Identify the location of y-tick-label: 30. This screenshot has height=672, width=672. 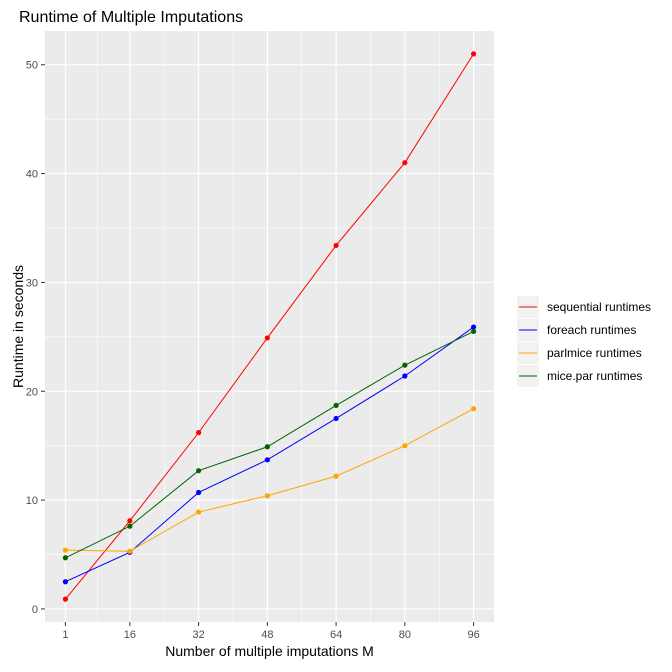
(32, 283).